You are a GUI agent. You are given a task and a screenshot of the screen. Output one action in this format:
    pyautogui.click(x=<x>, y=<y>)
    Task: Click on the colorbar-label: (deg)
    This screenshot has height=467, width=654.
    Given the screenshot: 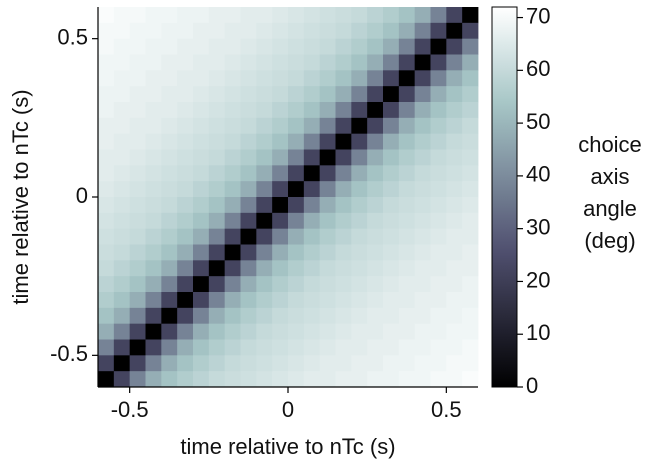 What is the action you would take?
    pyautogui.click(x=609, y=240)
    